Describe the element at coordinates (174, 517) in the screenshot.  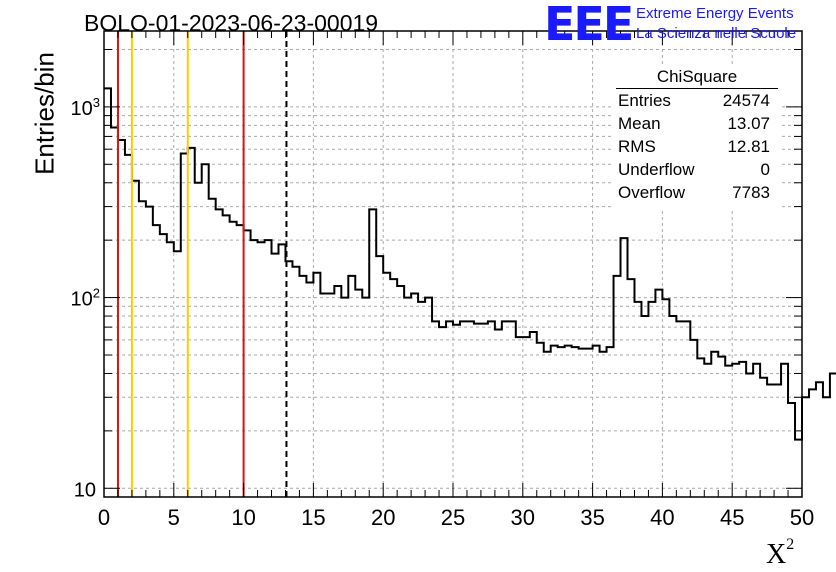
I see `x-tick-label: 5` at that location.